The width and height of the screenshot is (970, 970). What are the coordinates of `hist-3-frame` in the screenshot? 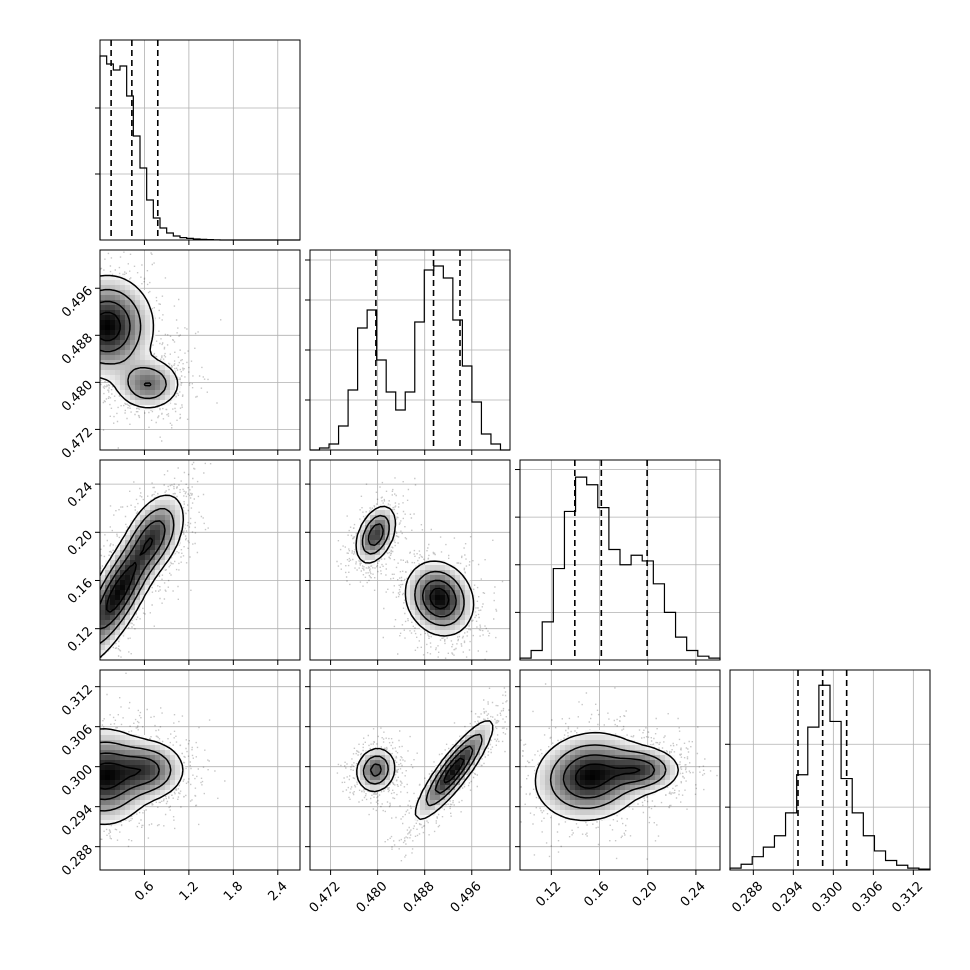 It's located at (830, 770).